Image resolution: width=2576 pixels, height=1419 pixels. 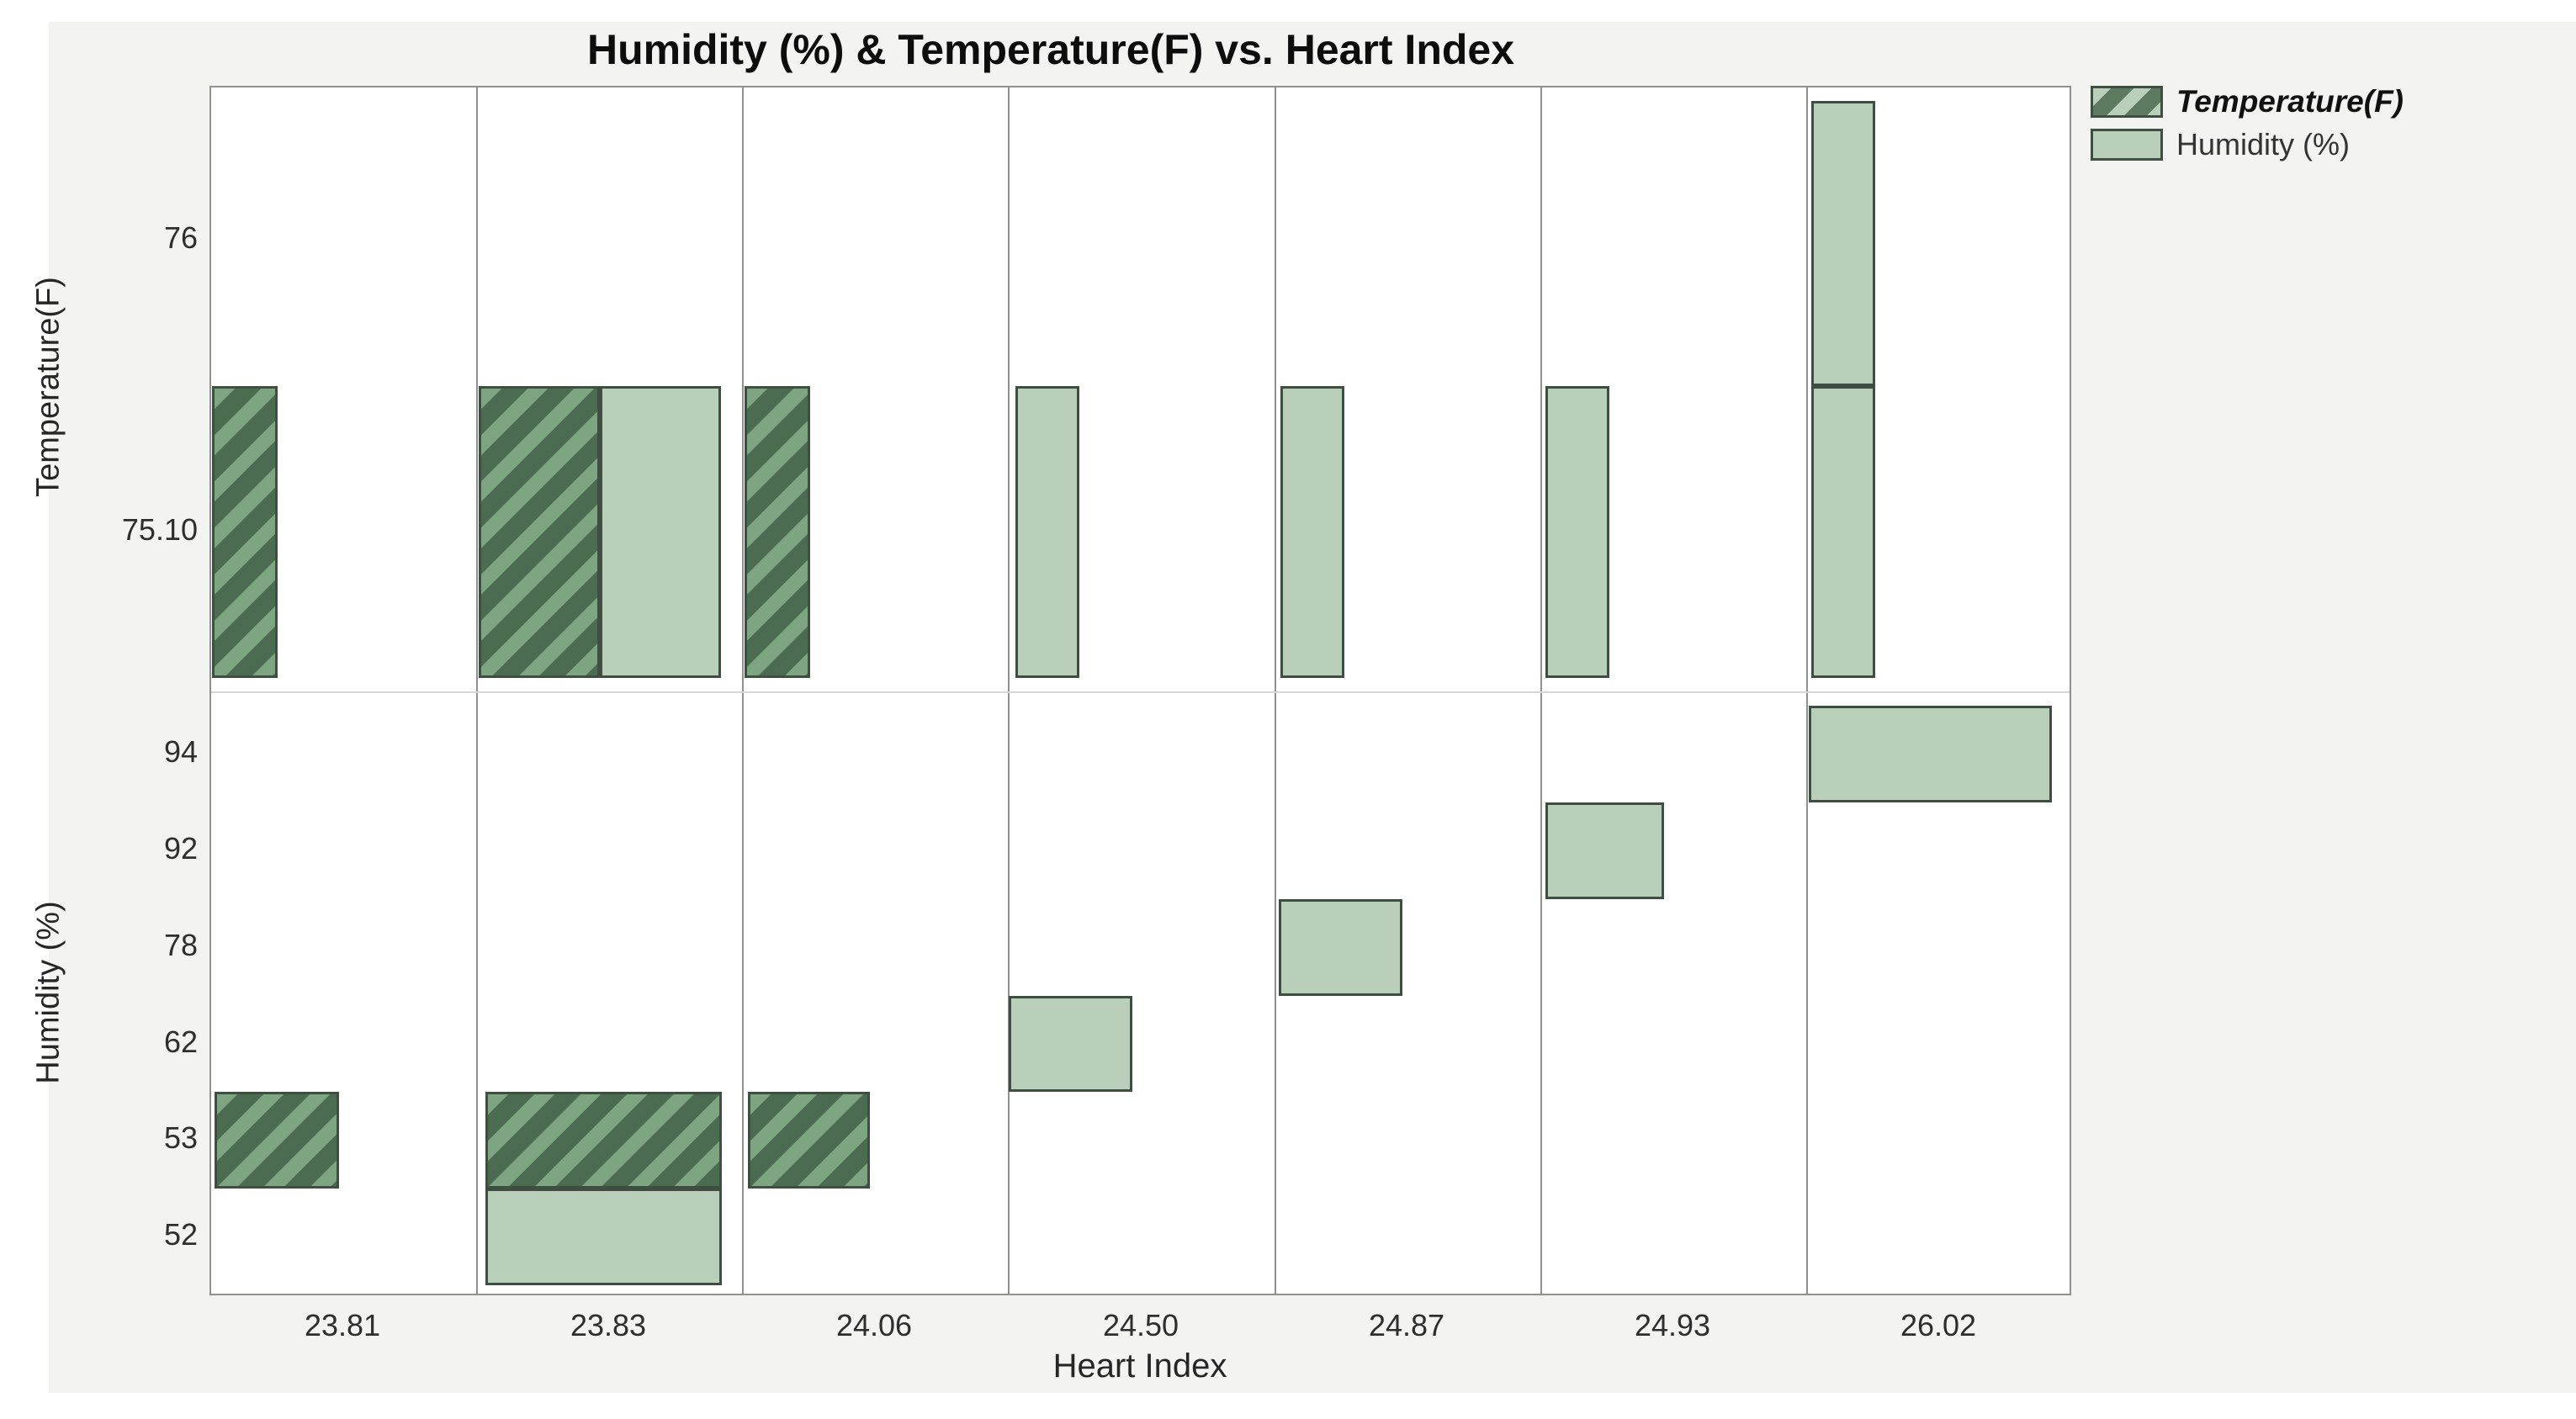 I want to click on legend-item-humidity: Humidity (%), so click(x=2247, y=144).